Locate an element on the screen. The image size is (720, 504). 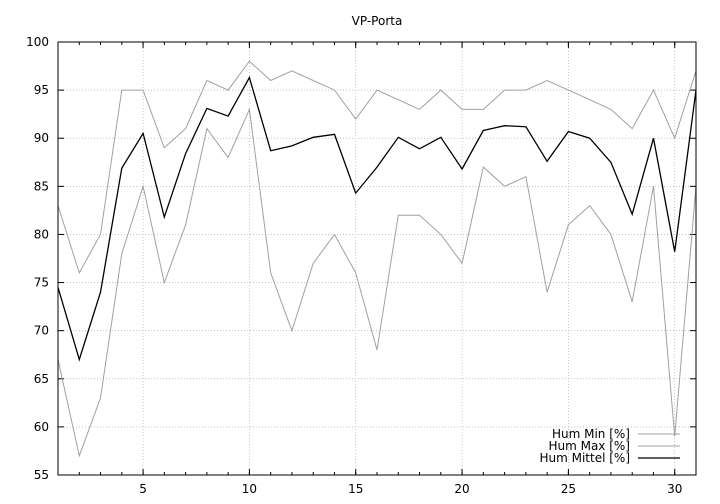
x-tick-label: 30 is located at coordinates (674, 489).